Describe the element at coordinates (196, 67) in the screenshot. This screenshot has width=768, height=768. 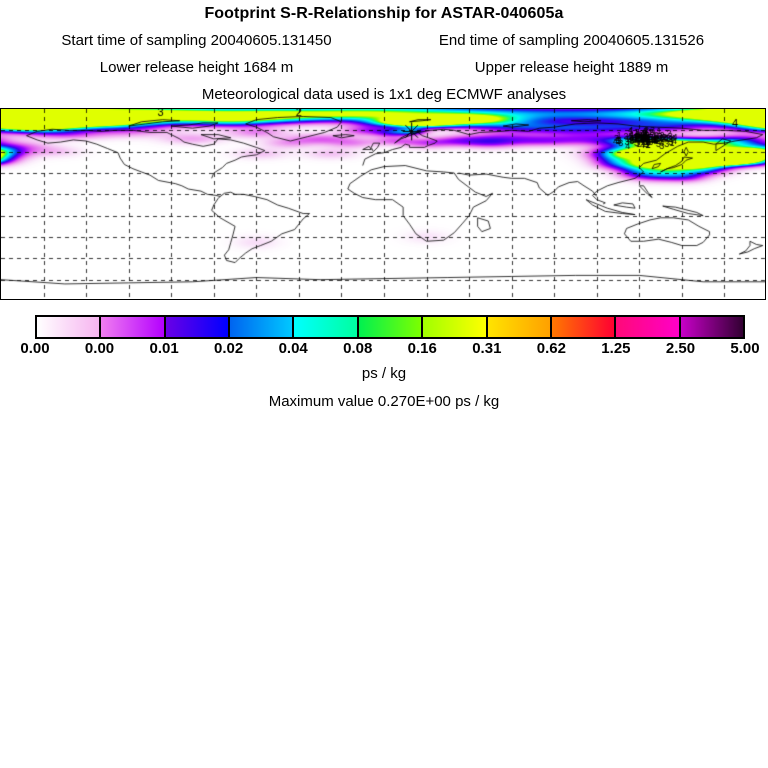
I see `lower-release-height-label: Lower release height 1684 m` at that location.